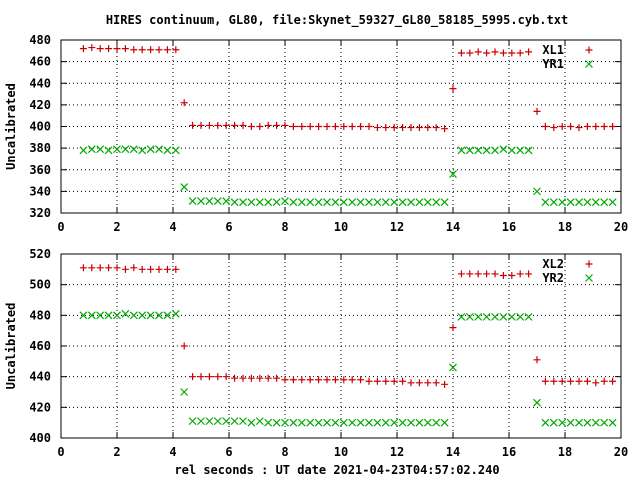  Describe the element at coordinates (60, 227) in the screenshot. I see `x-tick-label: 0` at that location.